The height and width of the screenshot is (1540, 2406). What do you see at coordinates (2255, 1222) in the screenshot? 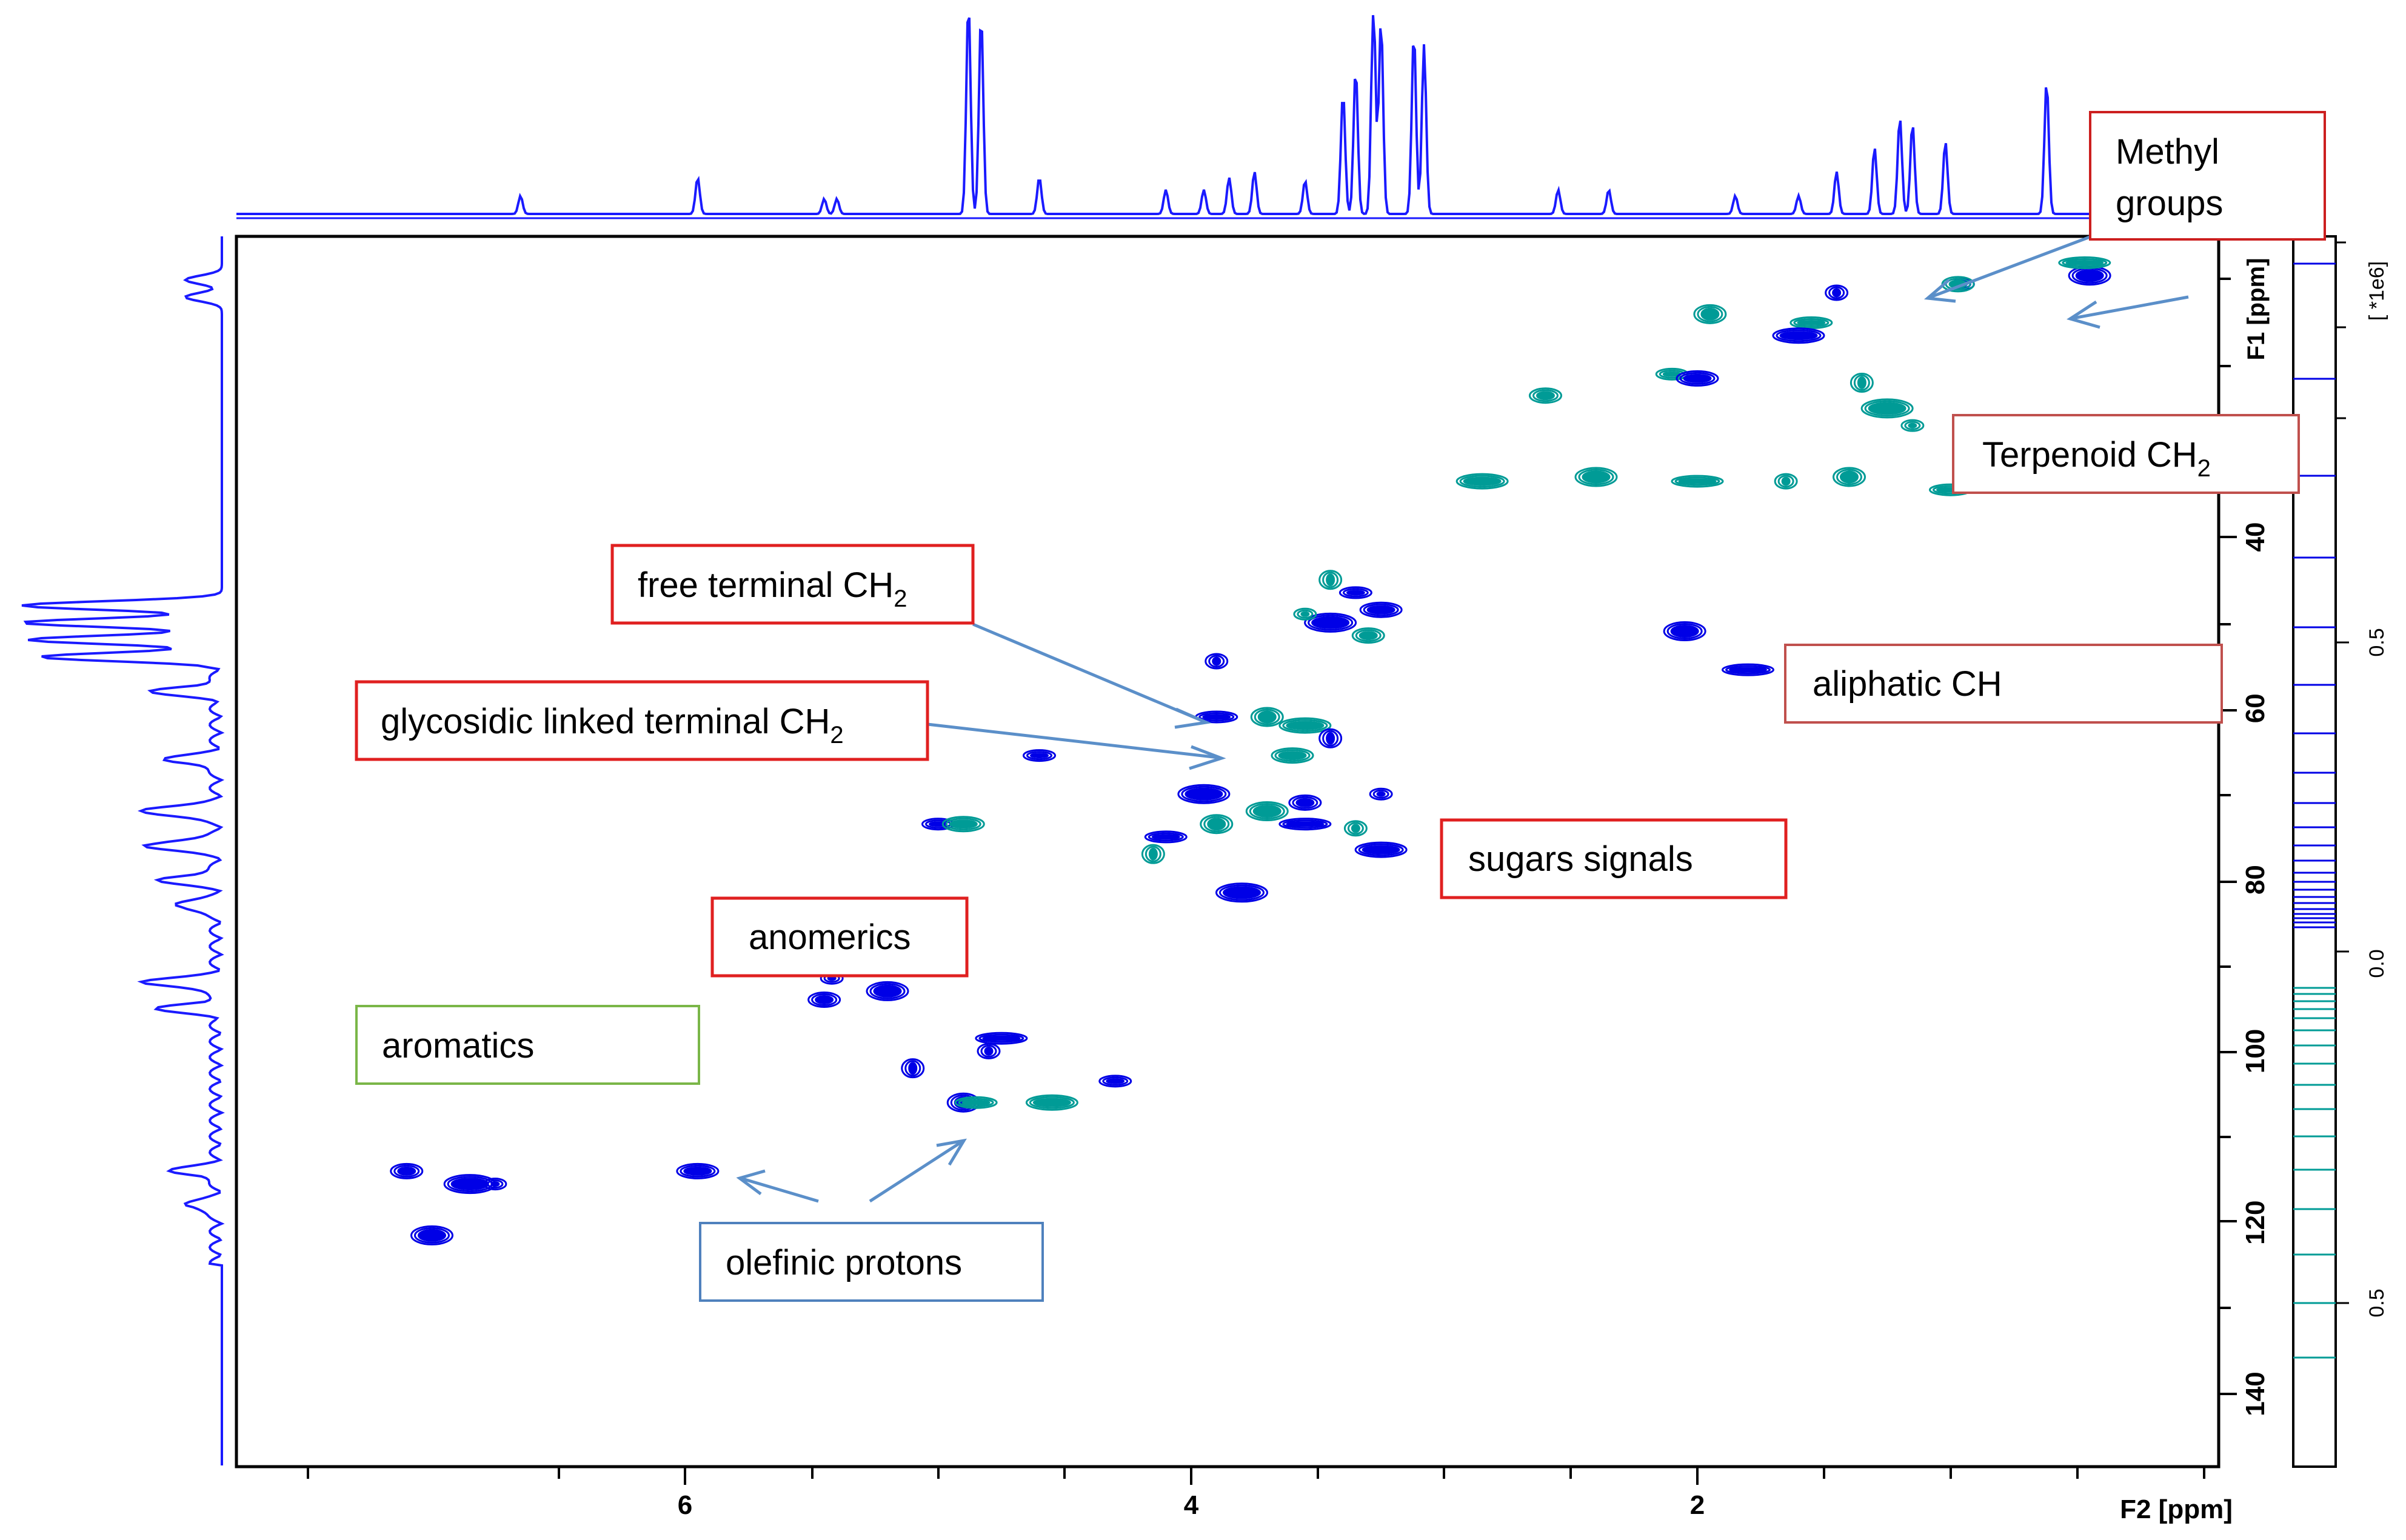
I see `y-tick-label: 120` at bounding box center [2255, 1222].